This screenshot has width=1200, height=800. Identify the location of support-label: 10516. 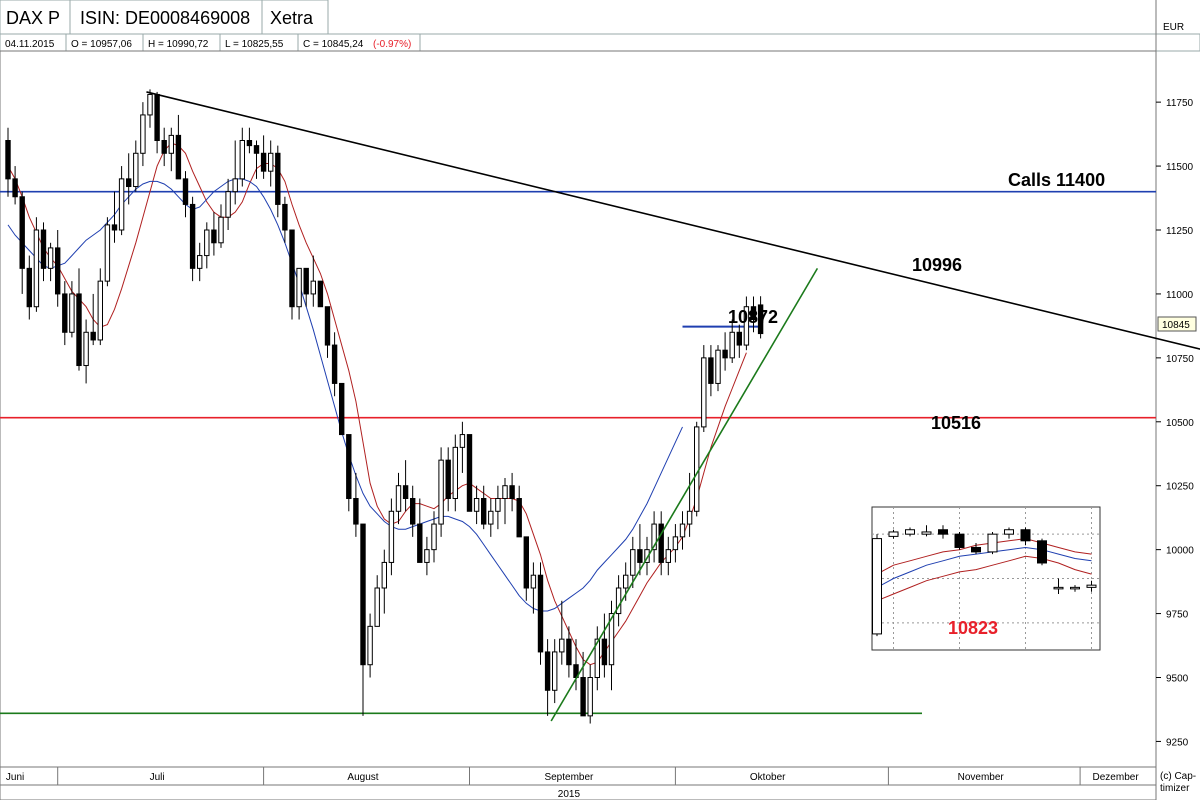
(956, 423).